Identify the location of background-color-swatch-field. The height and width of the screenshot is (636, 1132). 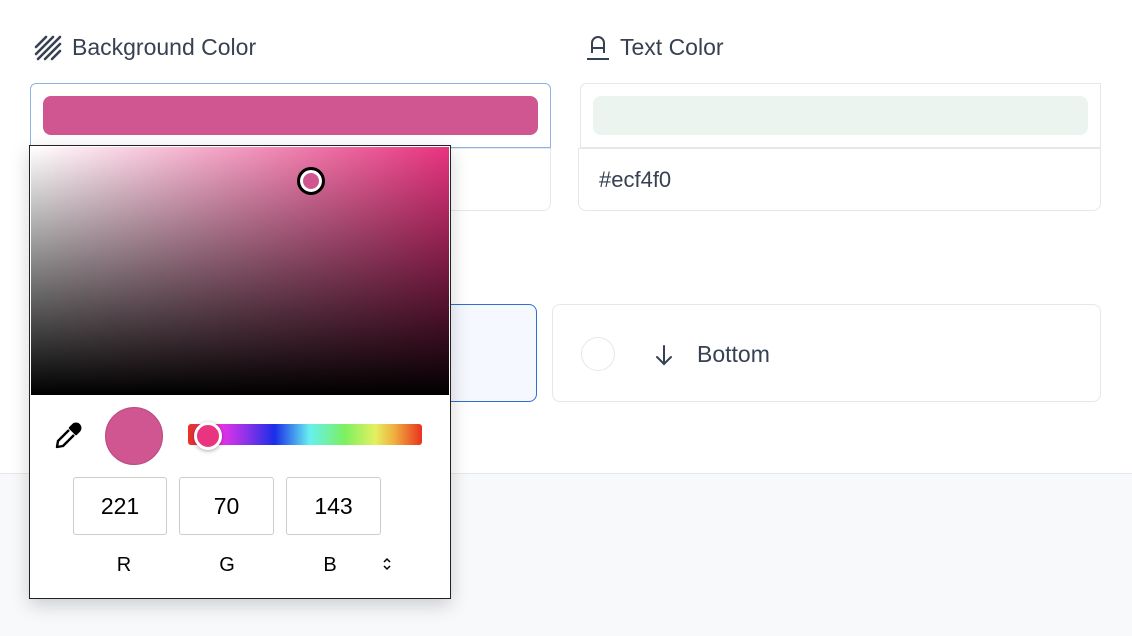
(290, 115).